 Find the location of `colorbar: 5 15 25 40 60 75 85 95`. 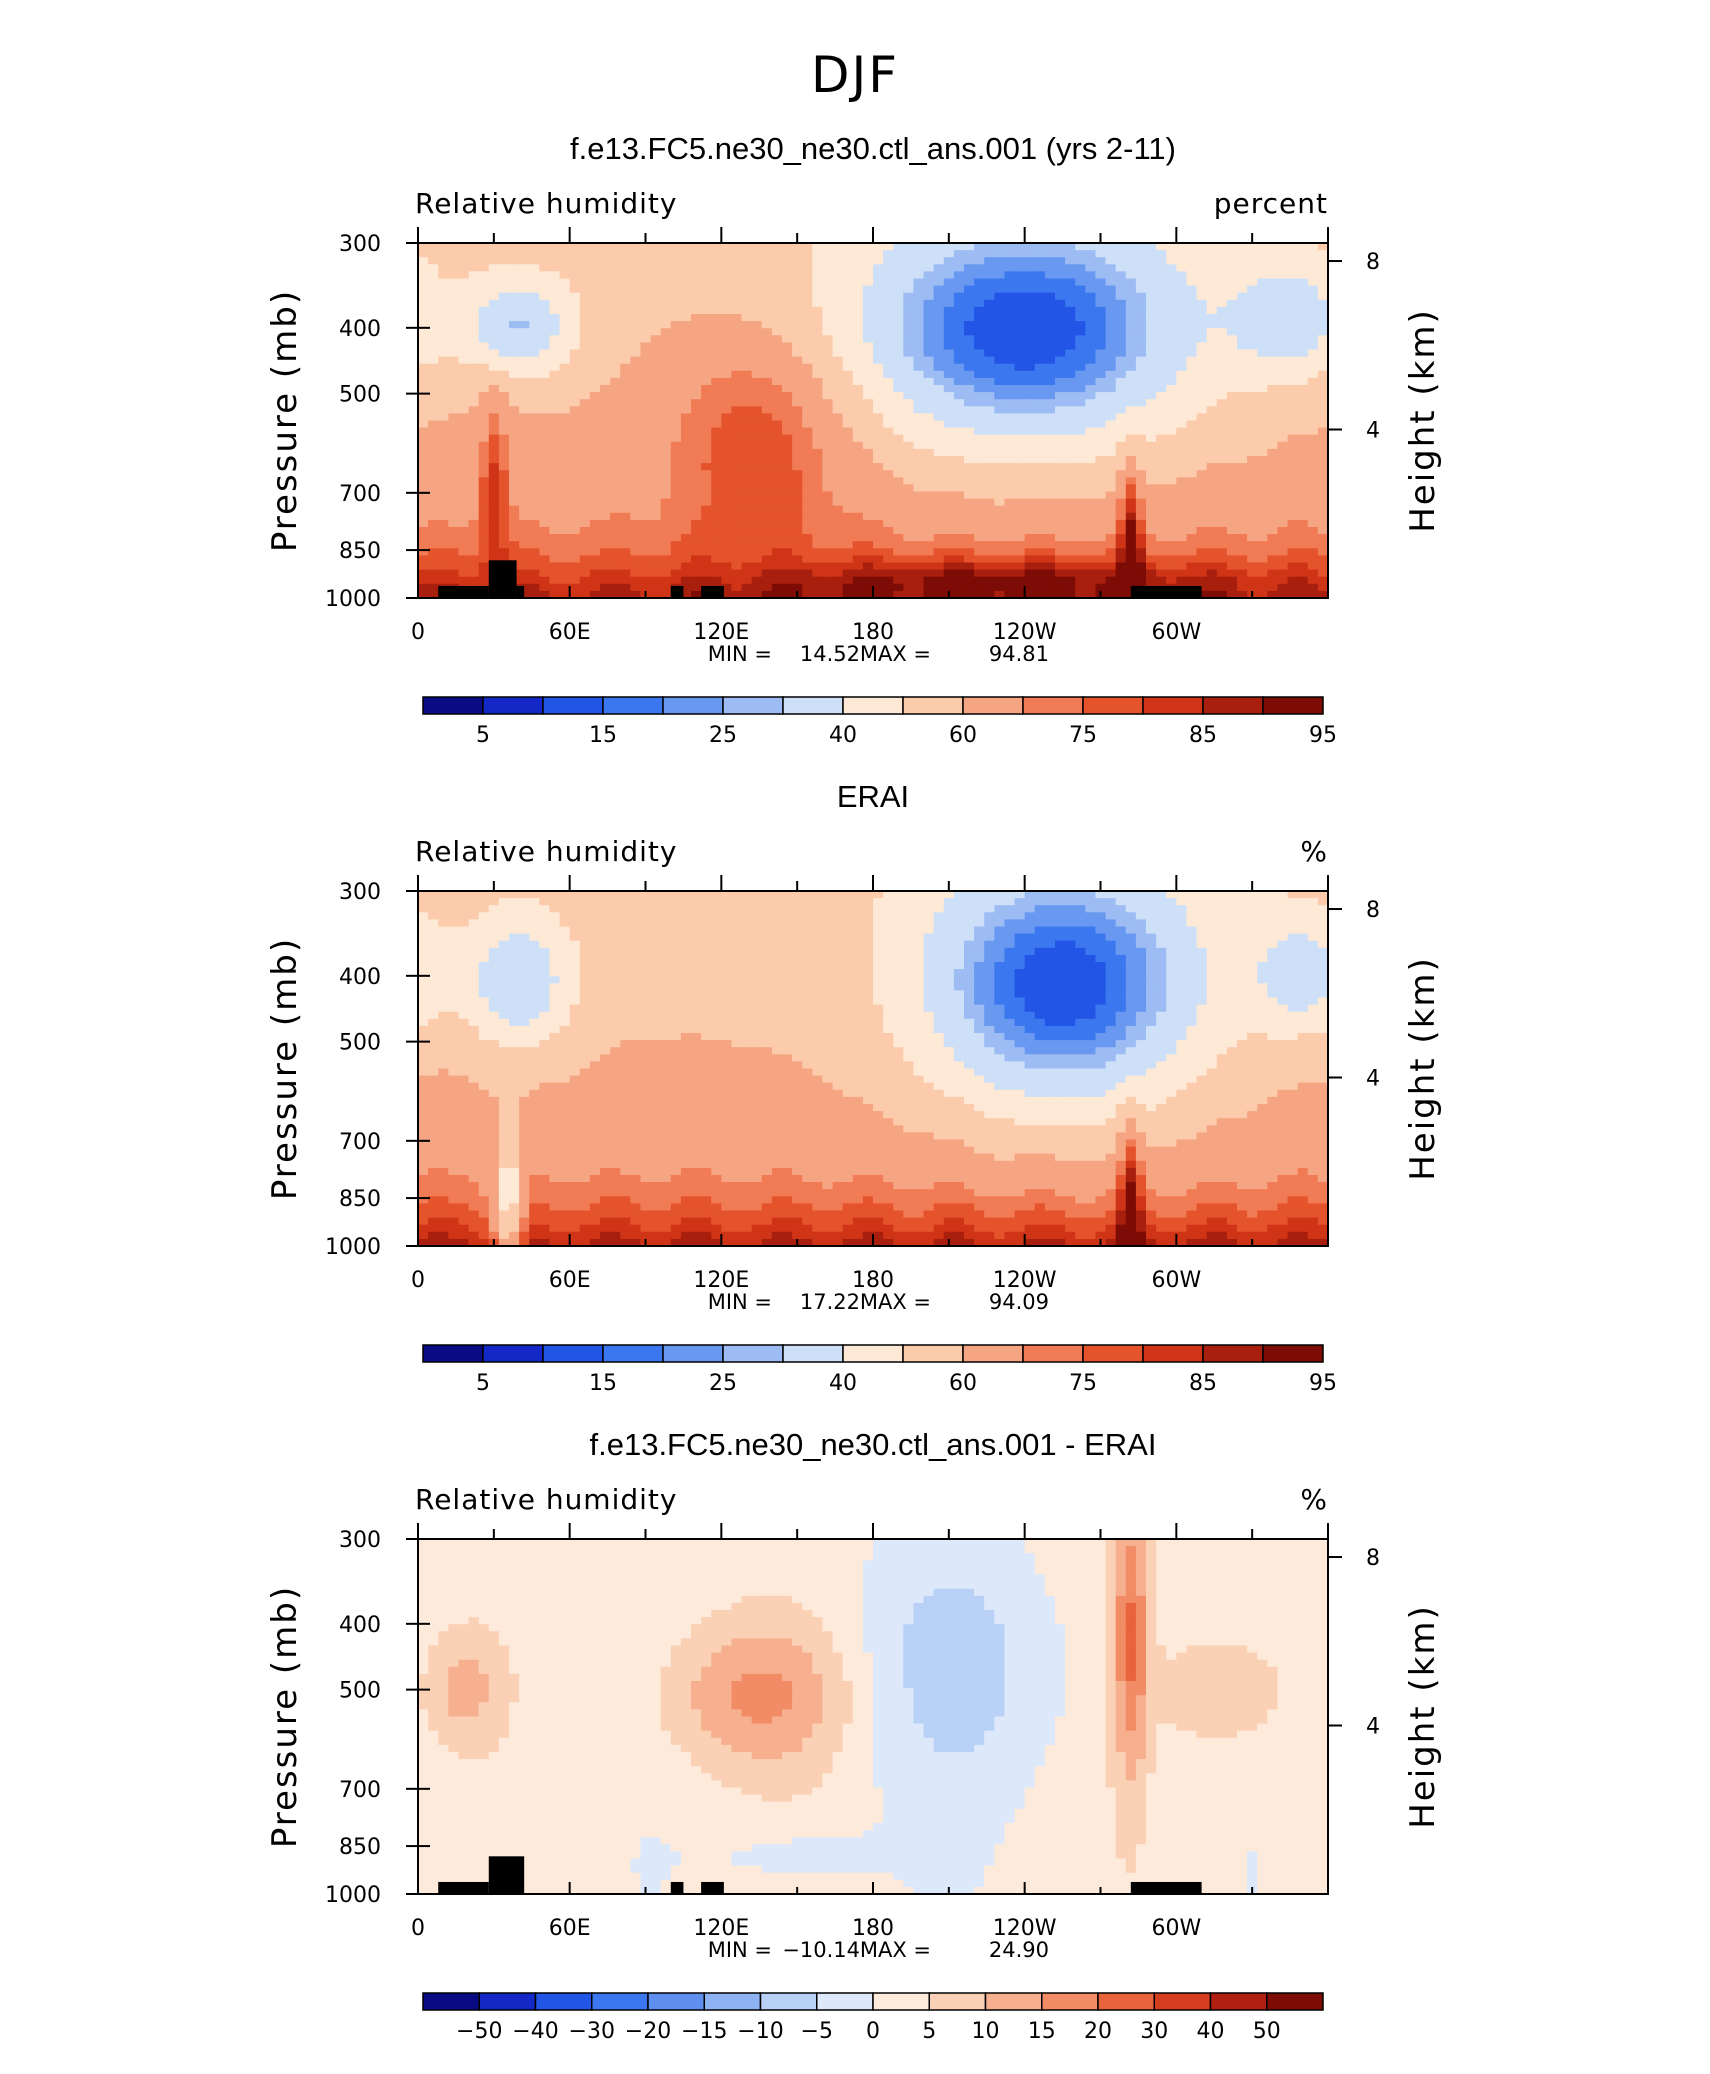

colorbar: 5 15 25 40 60 75 85 95 is located at coordinates (879, 722).